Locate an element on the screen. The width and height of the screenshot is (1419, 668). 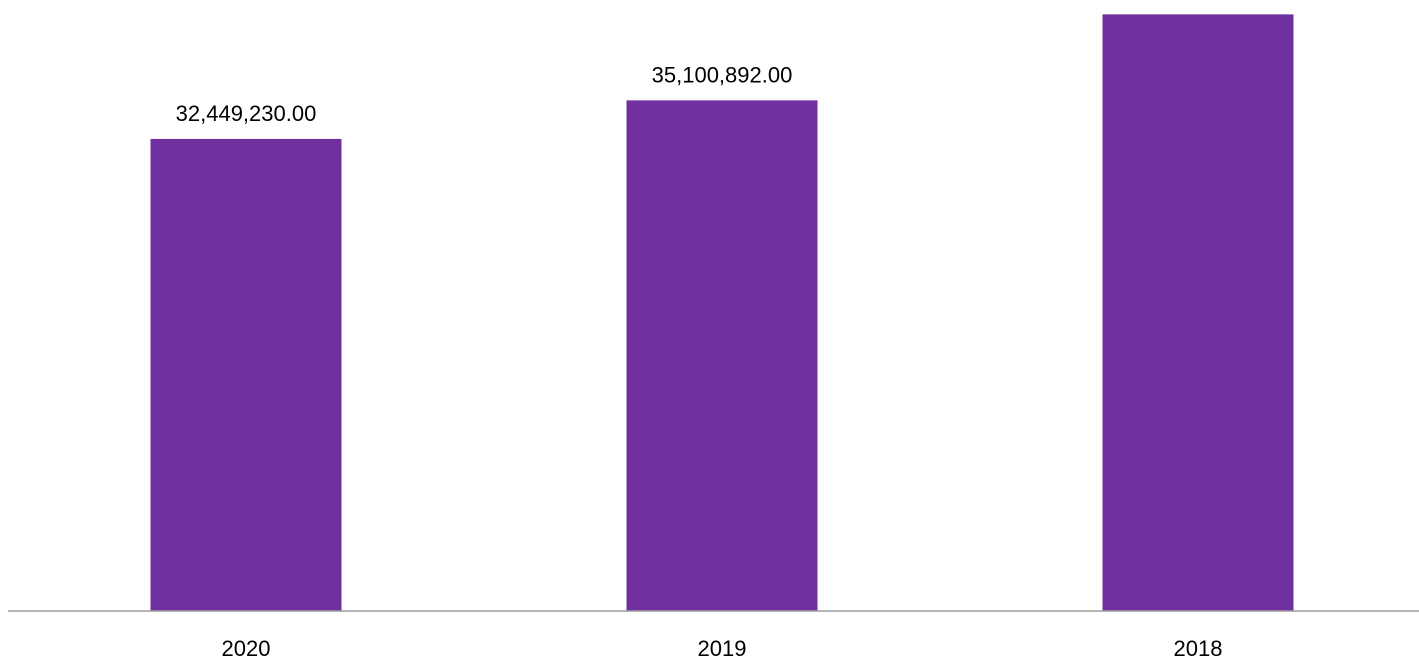
x-tick-labels-group: 2020 2019 2018 is located at coordinates (722, 648).